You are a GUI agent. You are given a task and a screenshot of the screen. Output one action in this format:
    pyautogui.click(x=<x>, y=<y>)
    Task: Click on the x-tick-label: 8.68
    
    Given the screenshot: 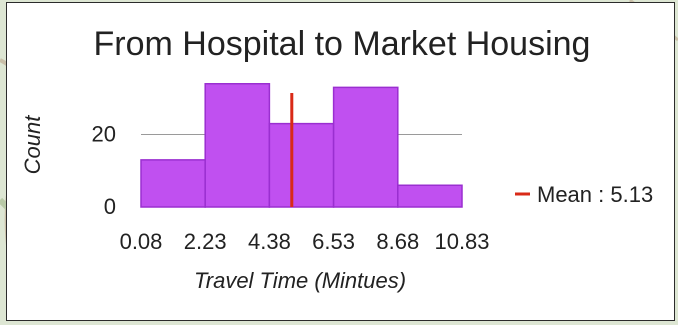 What is the action you would take?
    pyautogui.click(x=397, y=241)
    